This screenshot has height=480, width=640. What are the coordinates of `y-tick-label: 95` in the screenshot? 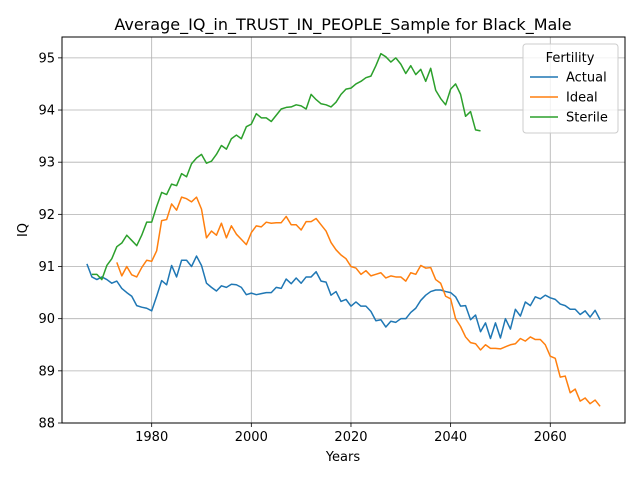 It's located at (46, 58).